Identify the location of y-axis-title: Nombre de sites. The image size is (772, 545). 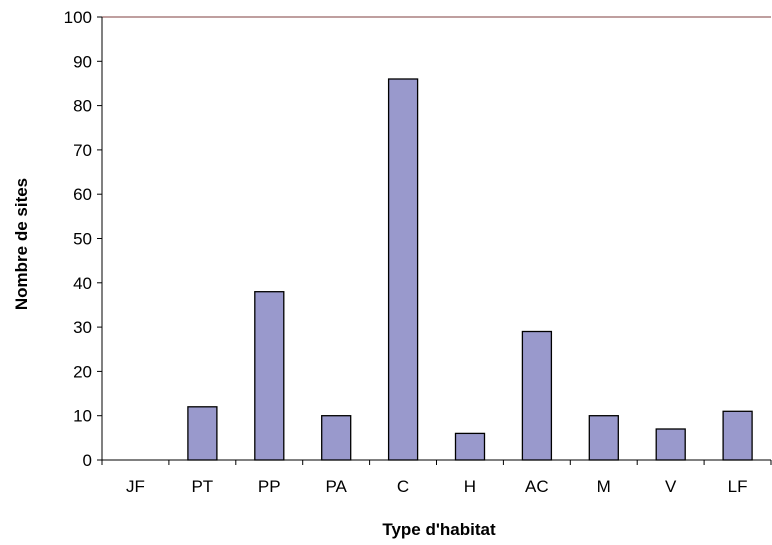
(21, 244).